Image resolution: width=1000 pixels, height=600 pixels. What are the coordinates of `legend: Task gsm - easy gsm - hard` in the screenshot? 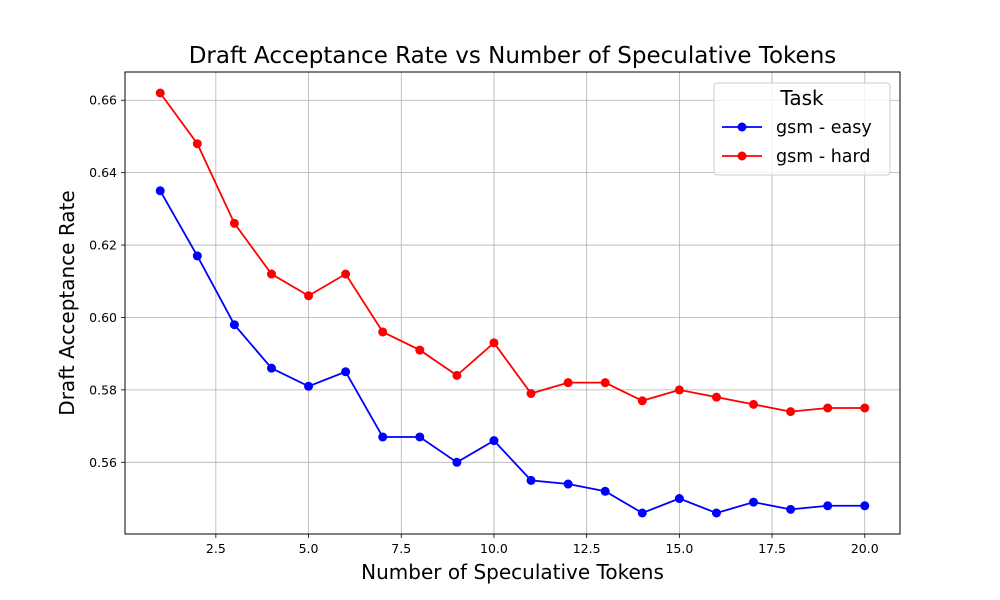 It's located at (802, 129).